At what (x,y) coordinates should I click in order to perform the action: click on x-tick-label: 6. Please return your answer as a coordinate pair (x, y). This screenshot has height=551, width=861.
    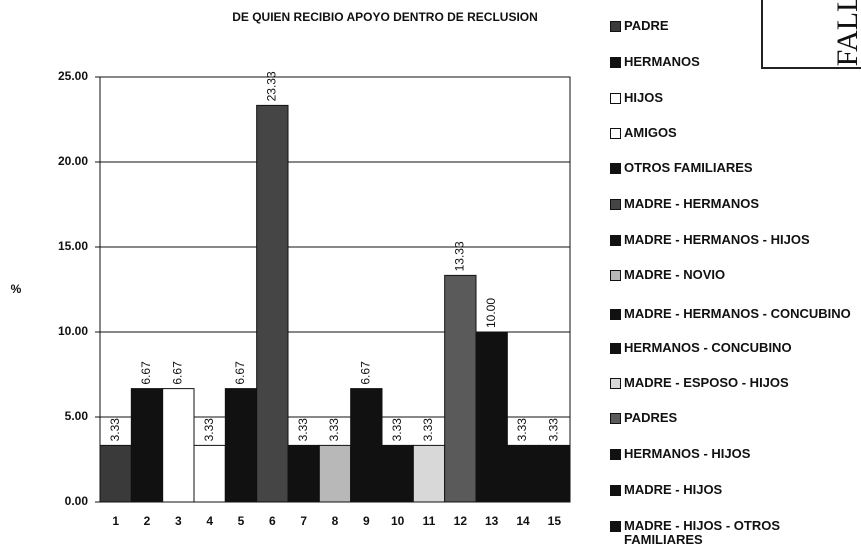
    Looking at the image, I should click on (272, 521).